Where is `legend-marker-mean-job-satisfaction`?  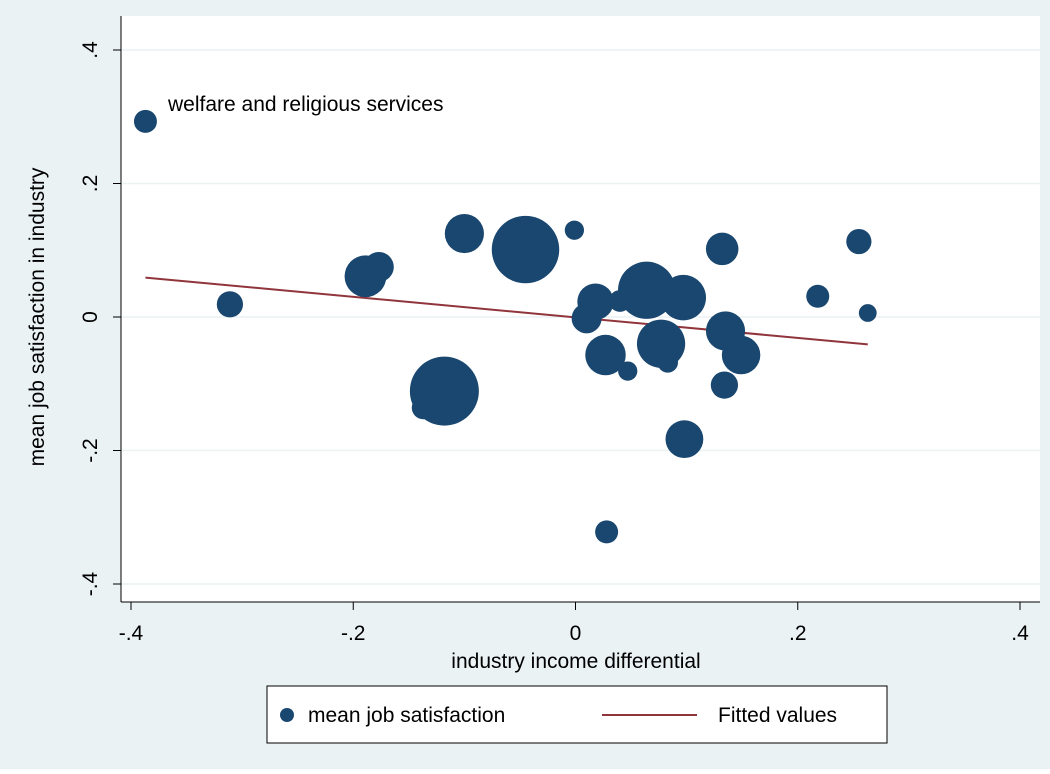
legend-marker-mean-job-satisfaction is located at coordinates (287, 715).